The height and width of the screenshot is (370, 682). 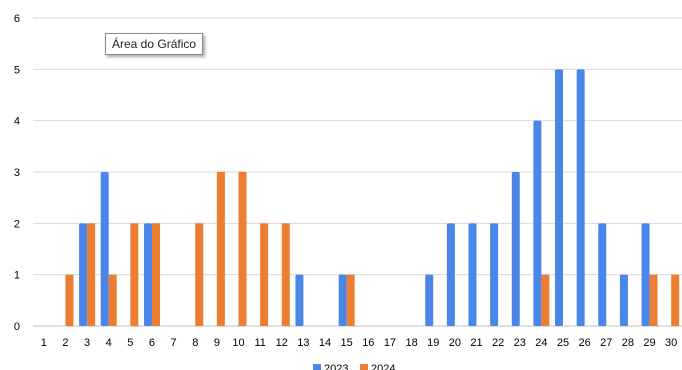 I want to click on x-tick-label: 8, so click(x=195, y=343).